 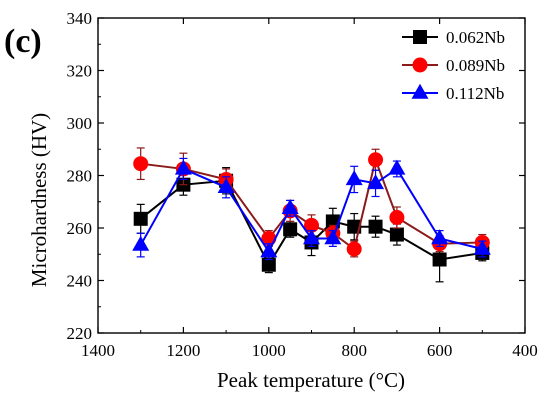 I want to click on x-tick-label: 600, so click(x=440, y=350).